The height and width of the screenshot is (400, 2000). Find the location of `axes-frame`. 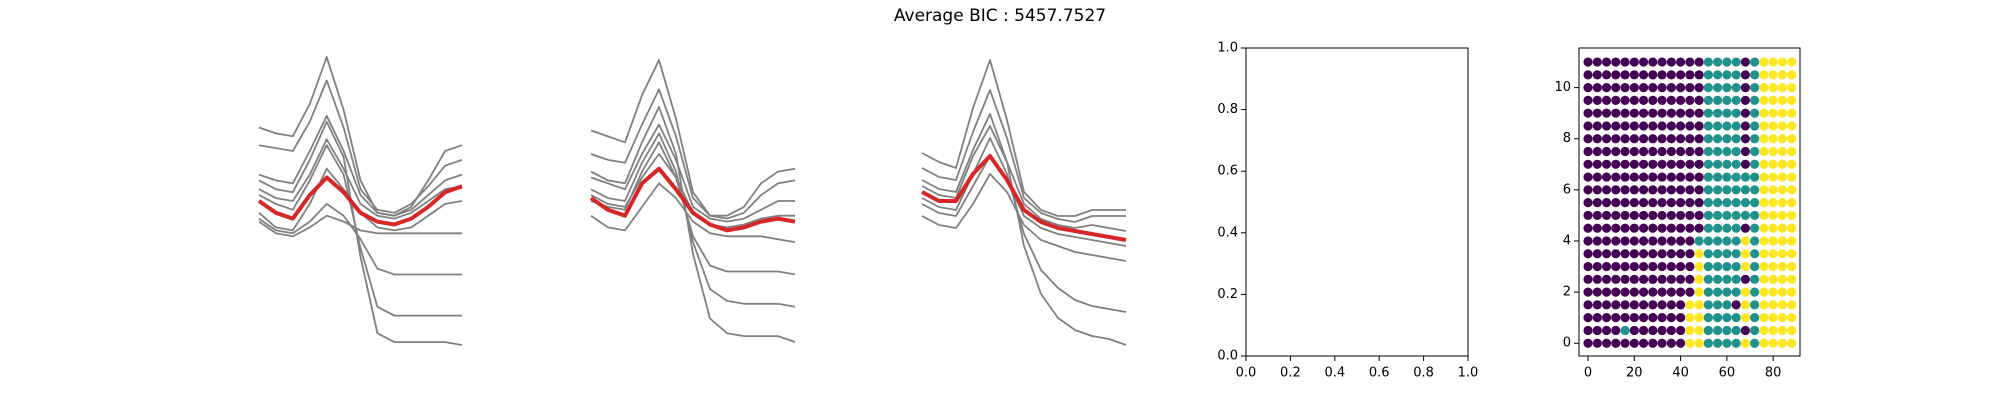

axes-frame is located at coordinates (1357, 202).